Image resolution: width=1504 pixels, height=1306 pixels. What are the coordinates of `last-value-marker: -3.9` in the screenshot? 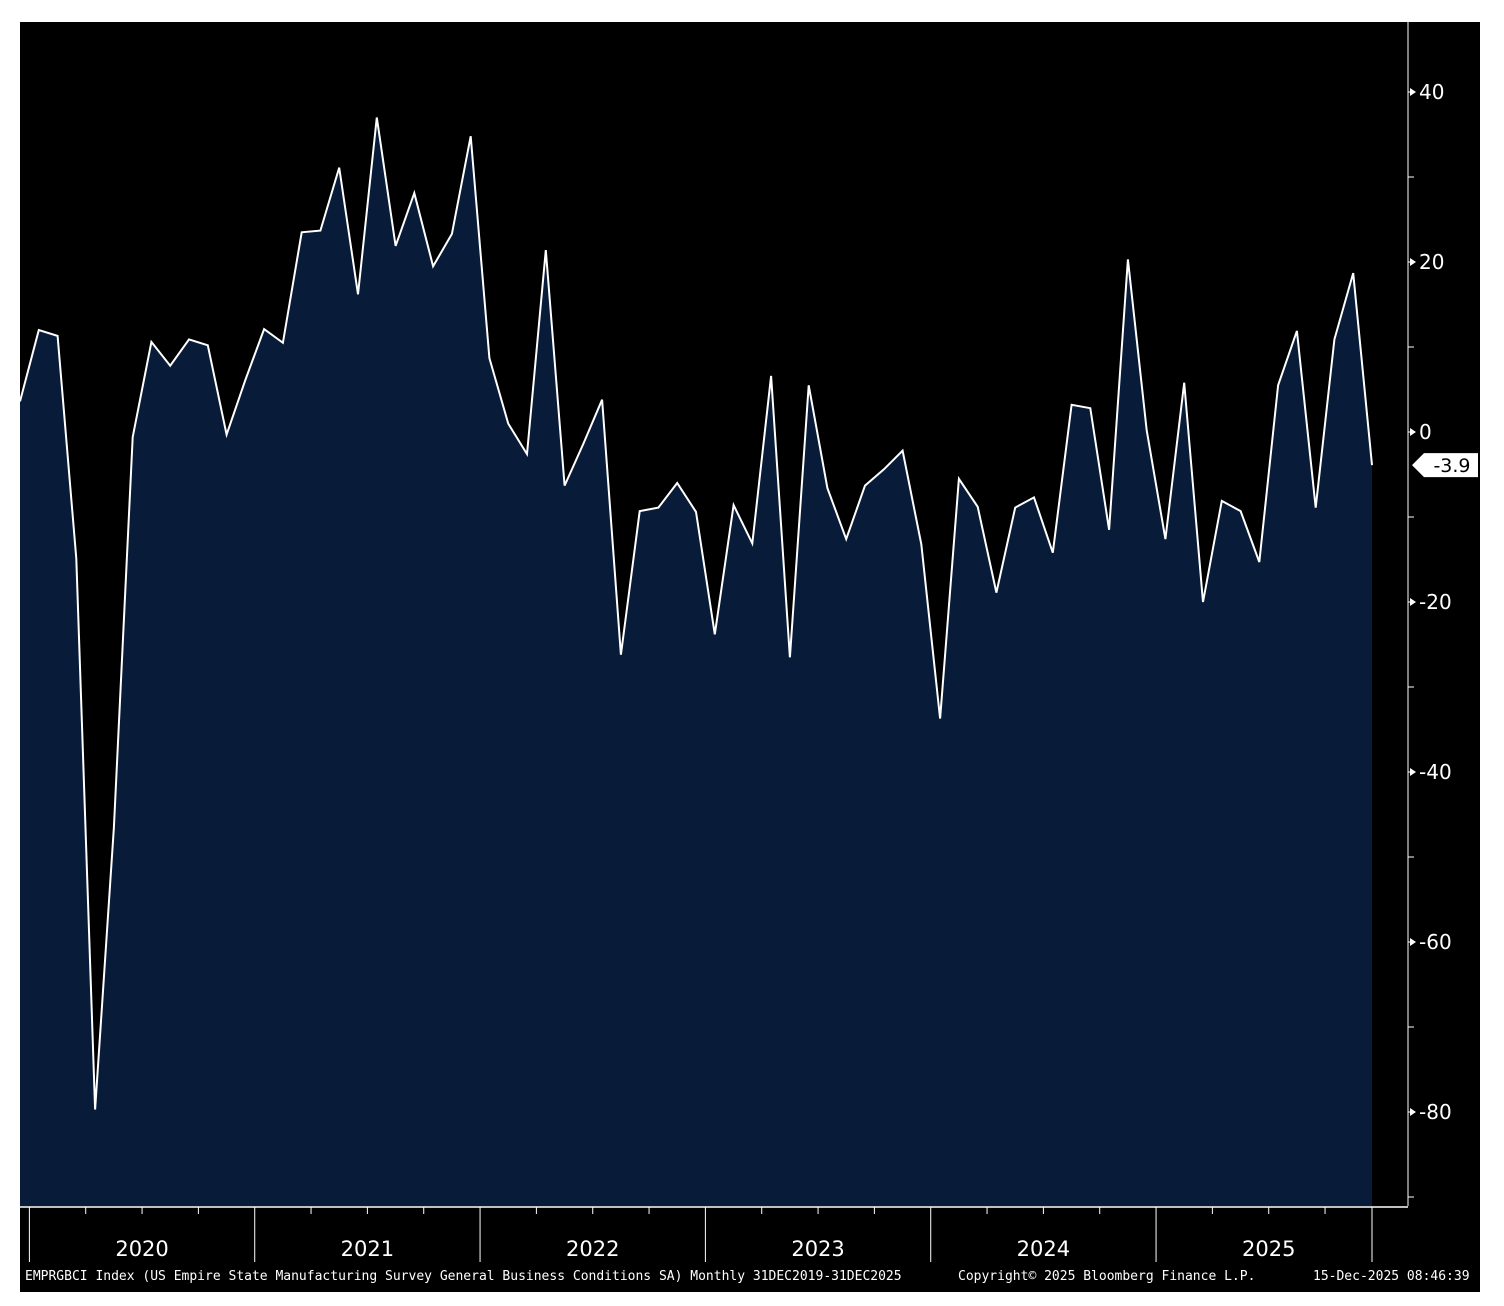 It's located at (1445, 465).